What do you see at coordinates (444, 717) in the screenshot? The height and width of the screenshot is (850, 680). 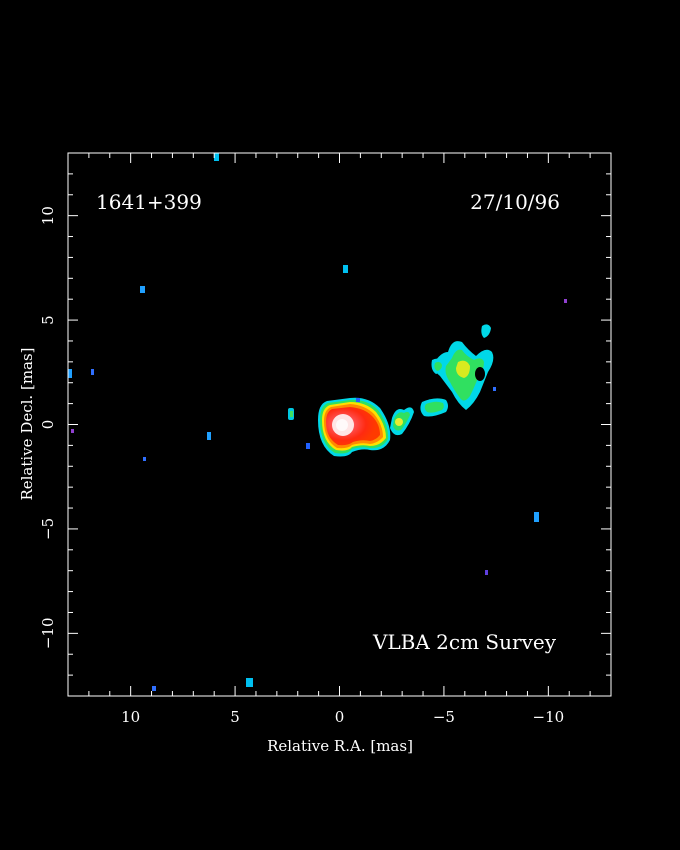 I see `x-tick-label: −5` at bounding box center [444, 717].